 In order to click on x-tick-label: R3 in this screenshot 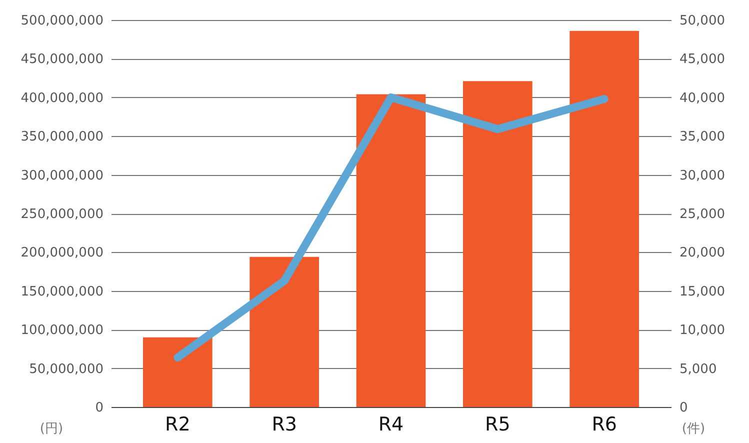, I will do `click(284, 425)`.